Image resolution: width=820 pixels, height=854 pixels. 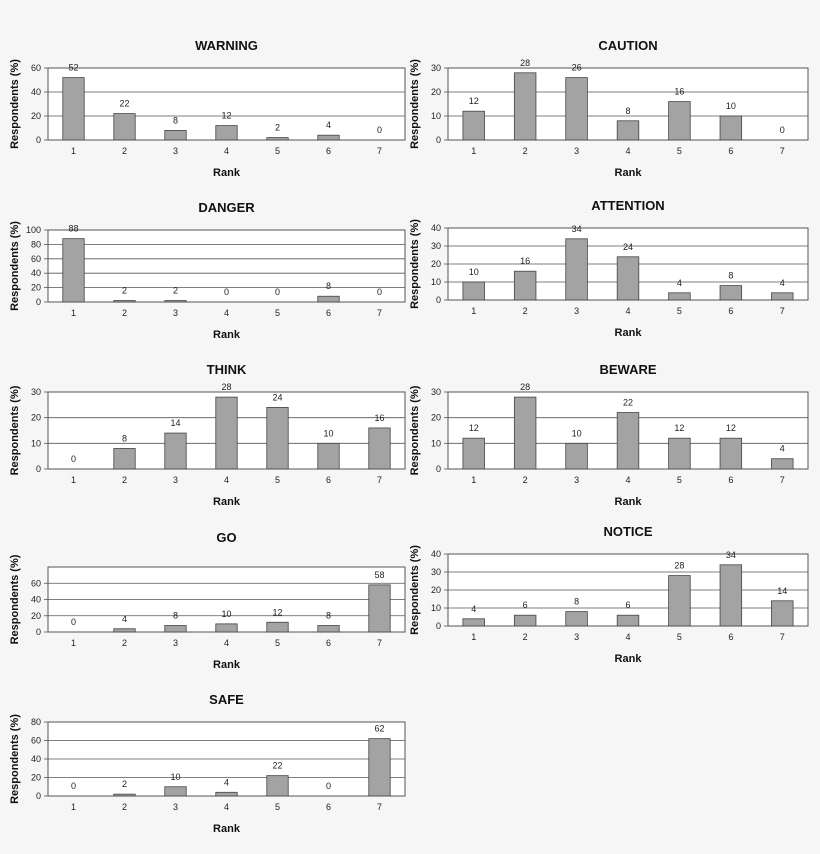 What do you see at coordinates (782, 311) in the screenshot?
I see `attention-x-tick-label-7: 7` at bounding box center [782, 311].